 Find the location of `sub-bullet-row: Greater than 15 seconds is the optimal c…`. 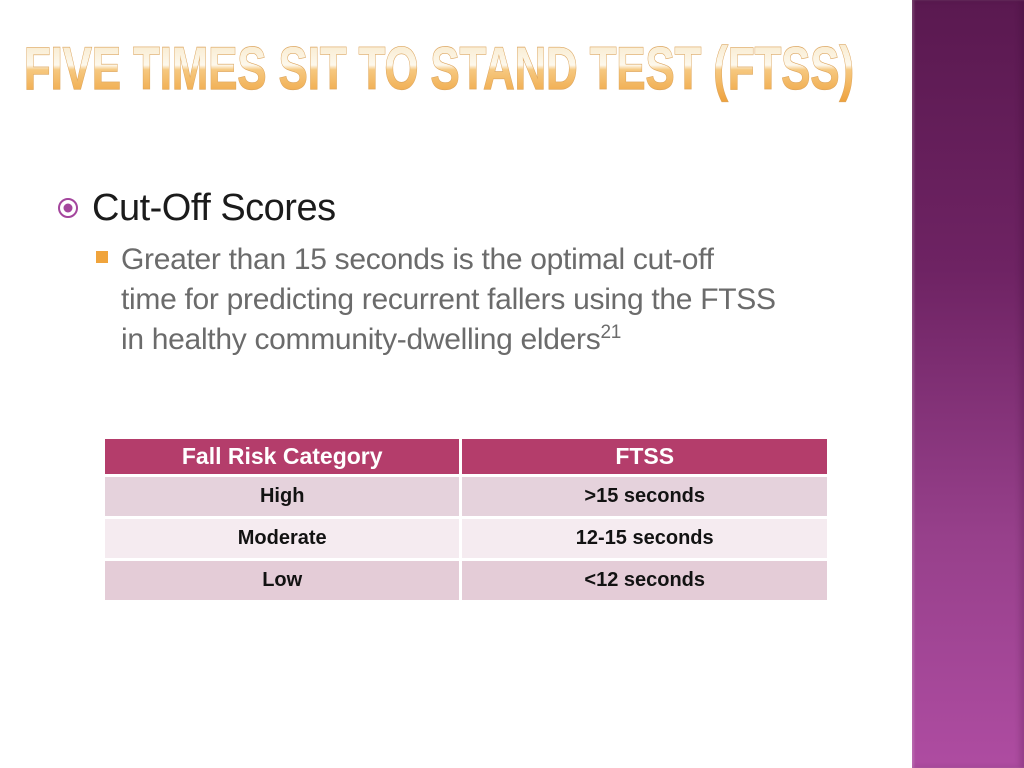

sub-bullet-row: Greater than 15 seconds is the optimal c… is located at coordinates (491, 300).